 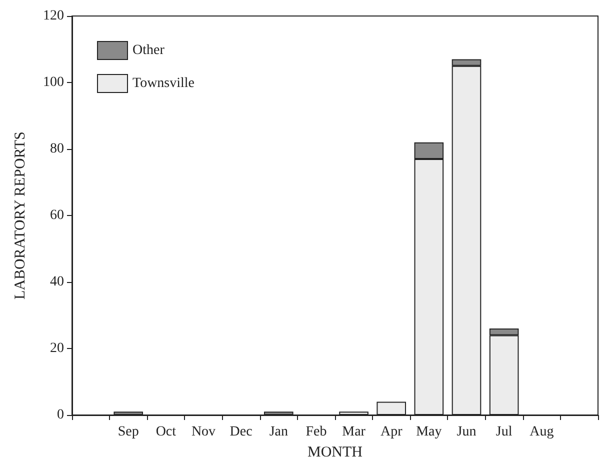 I want to click on y-tick-label: 100, so click(x=53, y=82).